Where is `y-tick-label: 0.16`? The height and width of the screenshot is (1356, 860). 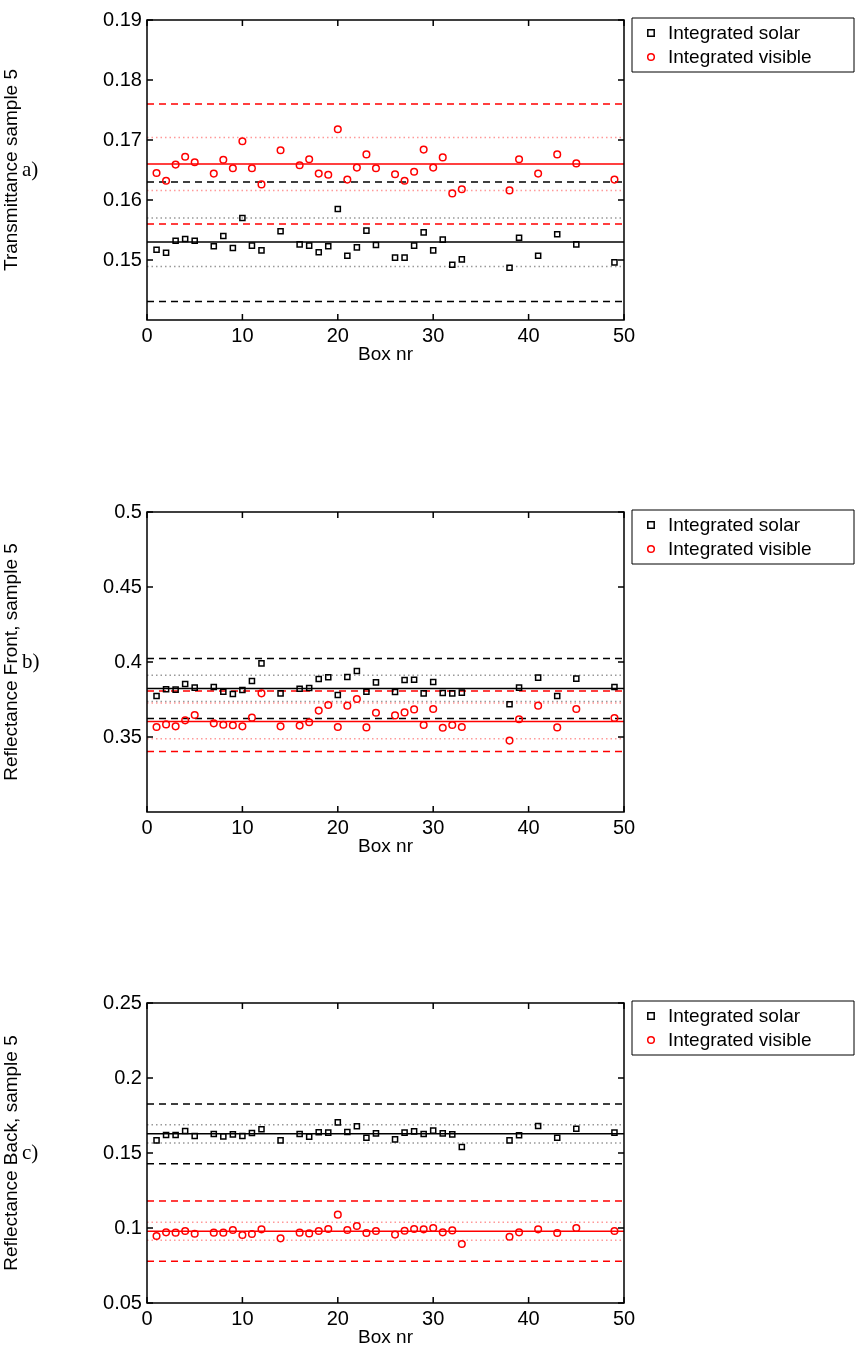 y-tick-label: 0.16 is located at coordinates (122, 198).